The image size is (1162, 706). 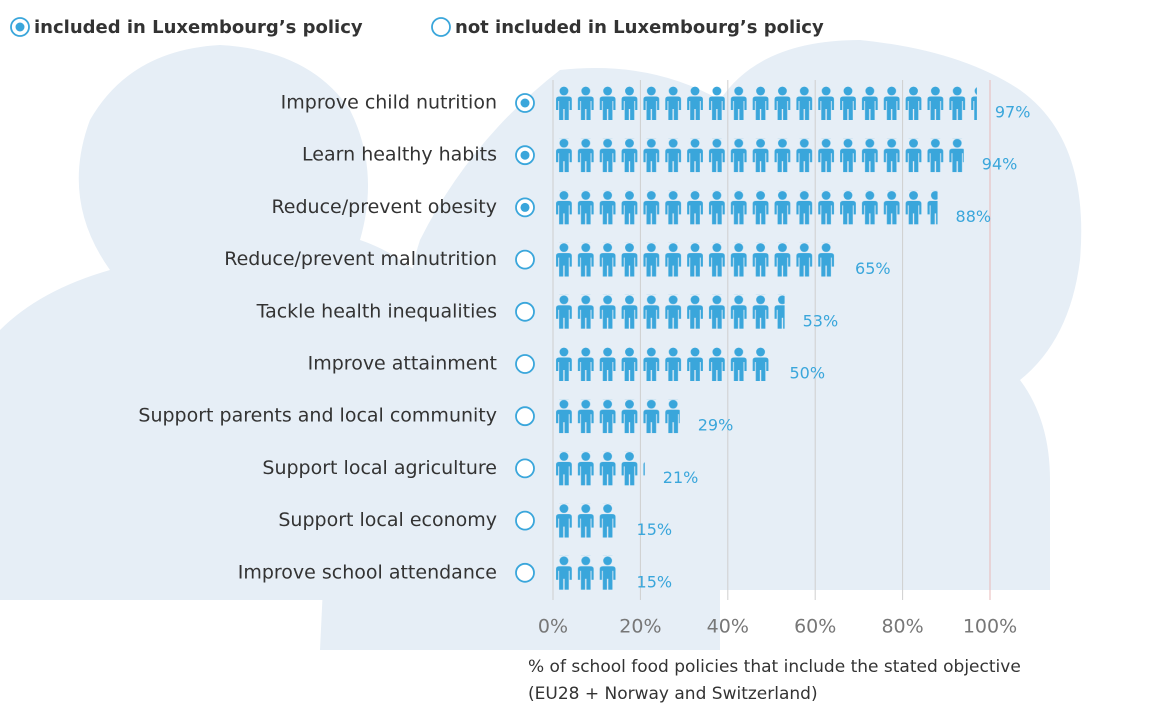 What do you see at coordinates (640, 627) in the screenshot?
I see `x-tick-label: 20%` at bounding box center [640, 627].